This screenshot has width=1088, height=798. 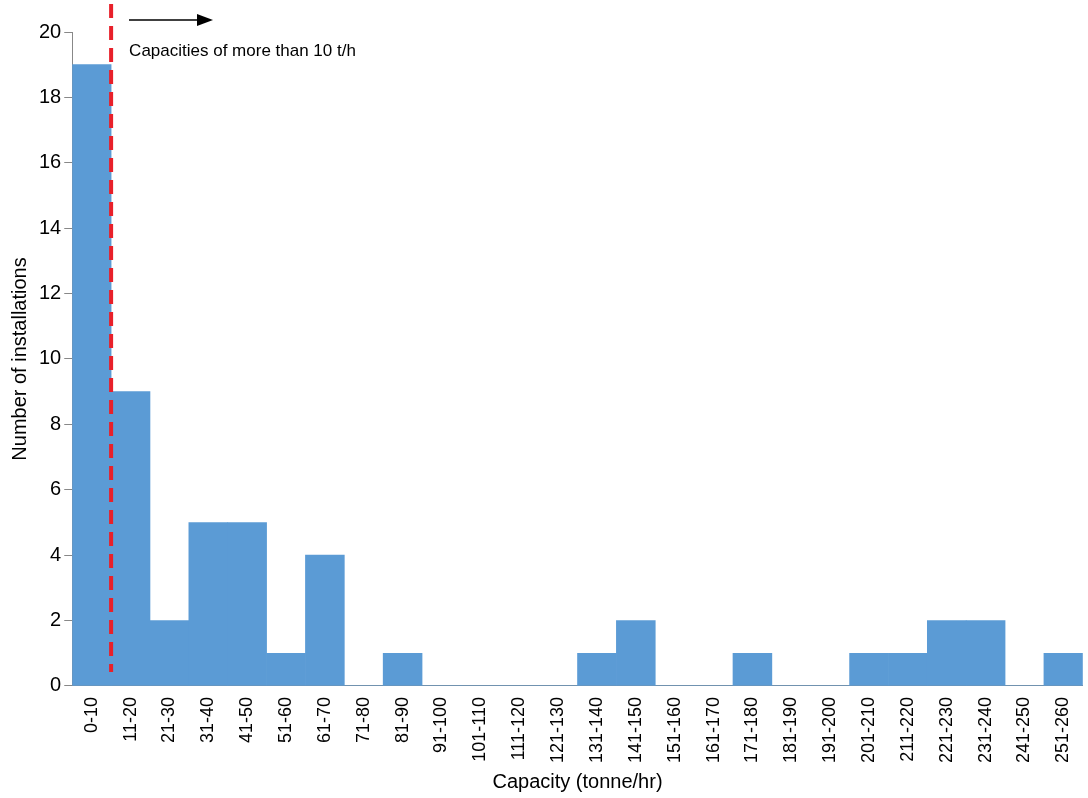 I want to click on y-tick-label: 4, so click(x=56, y=553).